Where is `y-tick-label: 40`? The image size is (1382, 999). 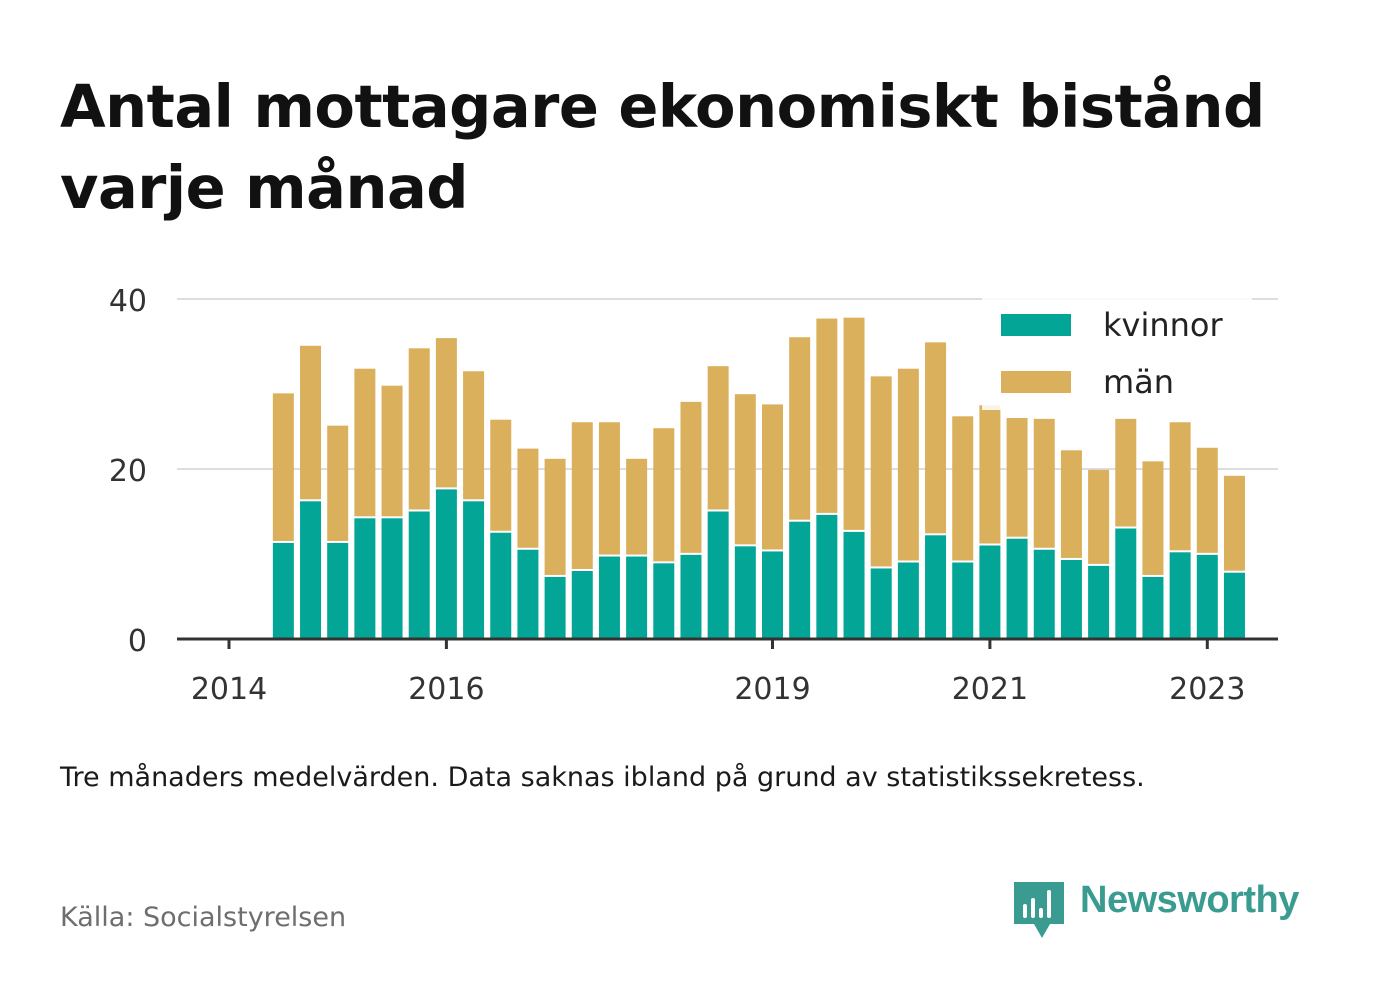
y-tick-label: 40 is located at coordinates (128, 301).